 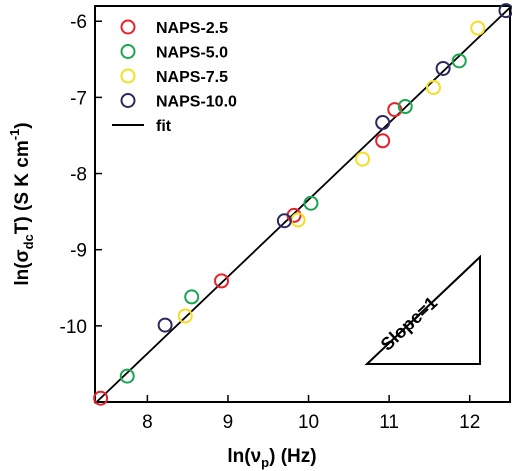 What do you see at coordinates (78, 251) in the screenshot?
I see `y-tick-label: -9` at bounding box center [78, 251].